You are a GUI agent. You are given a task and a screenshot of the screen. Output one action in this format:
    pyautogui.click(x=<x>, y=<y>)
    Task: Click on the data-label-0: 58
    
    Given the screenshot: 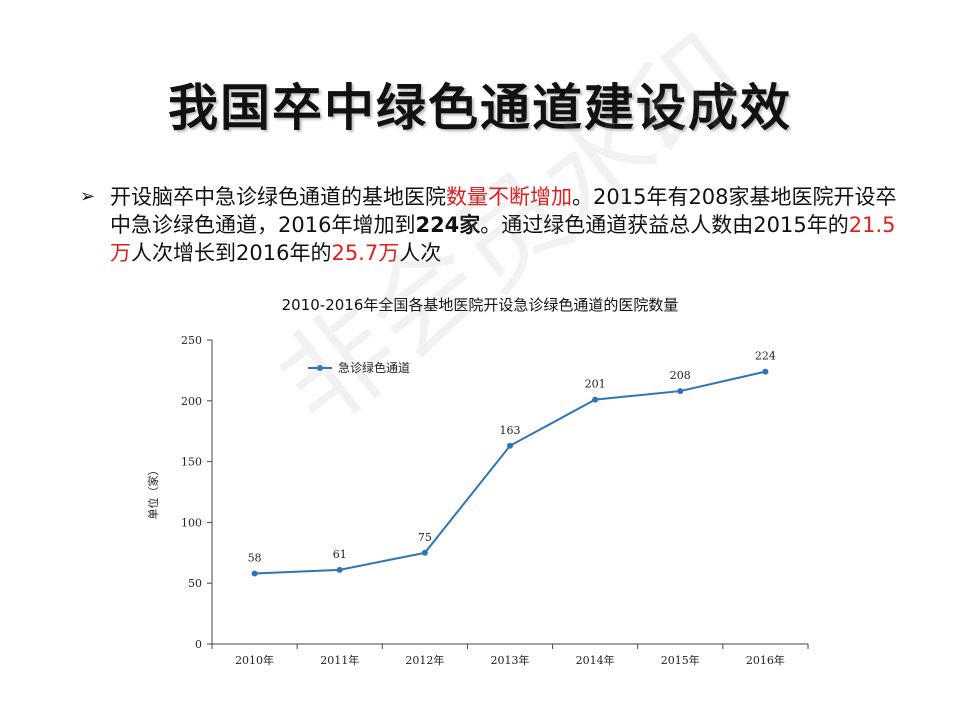 What is the action you would take?
    pyautogui.click(x=255, y=557)
    